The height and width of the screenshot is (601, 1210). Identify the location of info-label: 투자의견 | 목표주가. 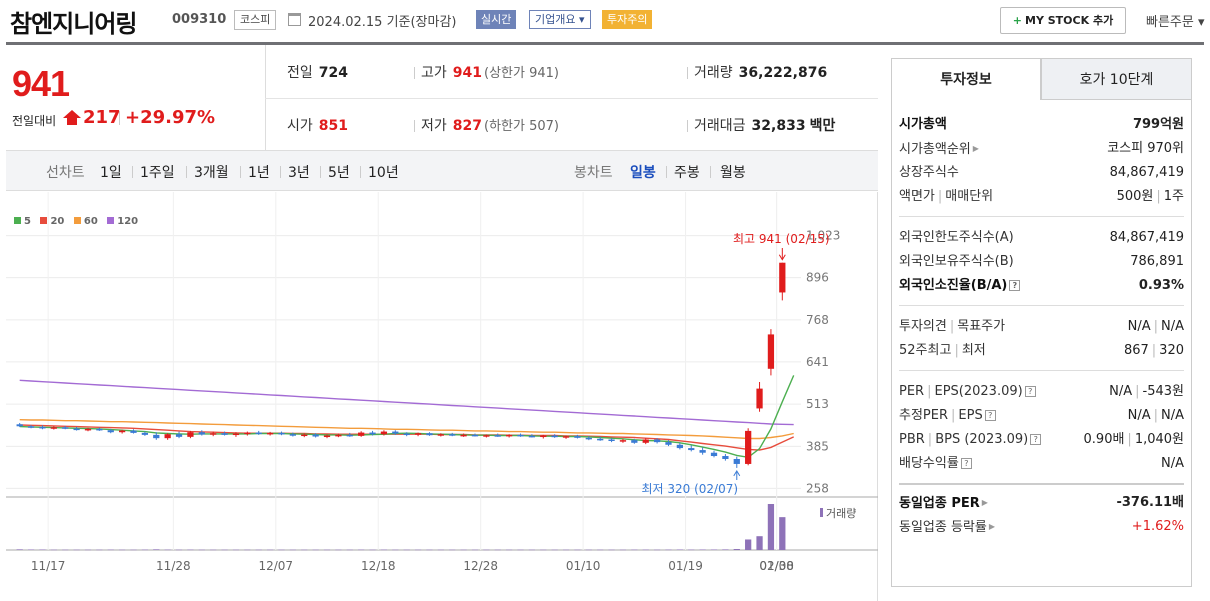
(952, 327).